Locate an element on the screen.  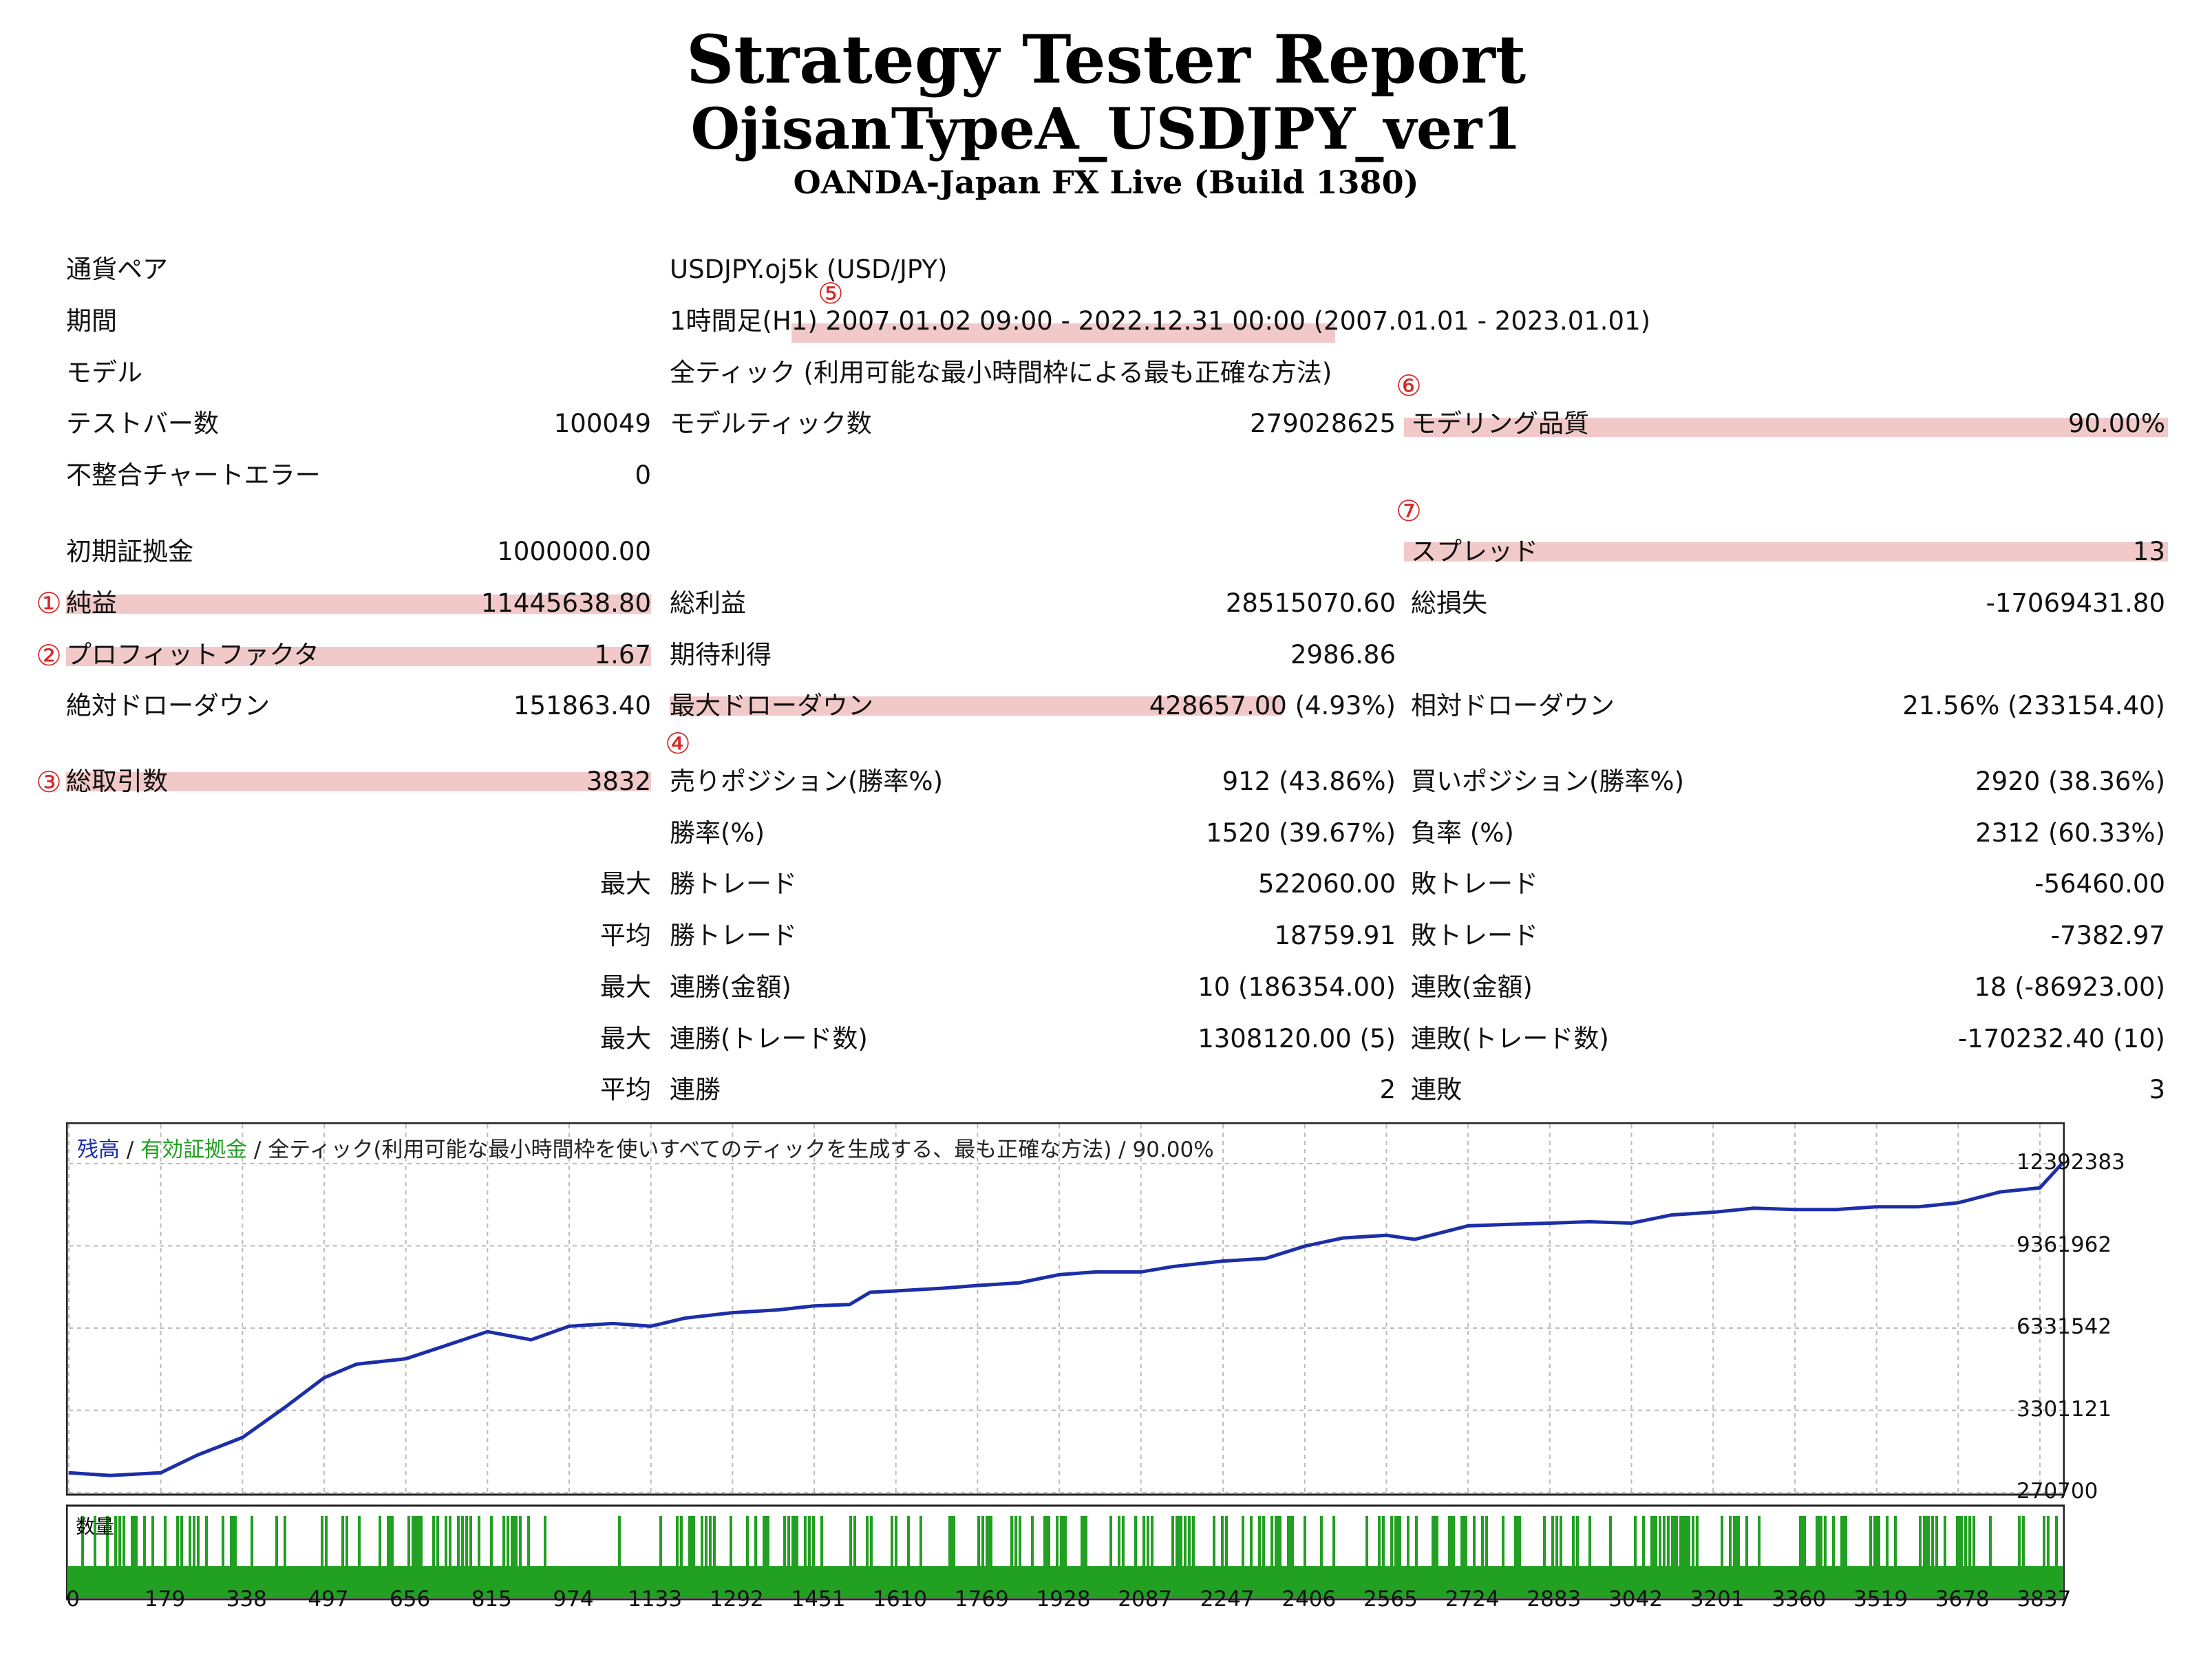
prefix-avg-cons: 平均 is located at coordinates (625, 1089).